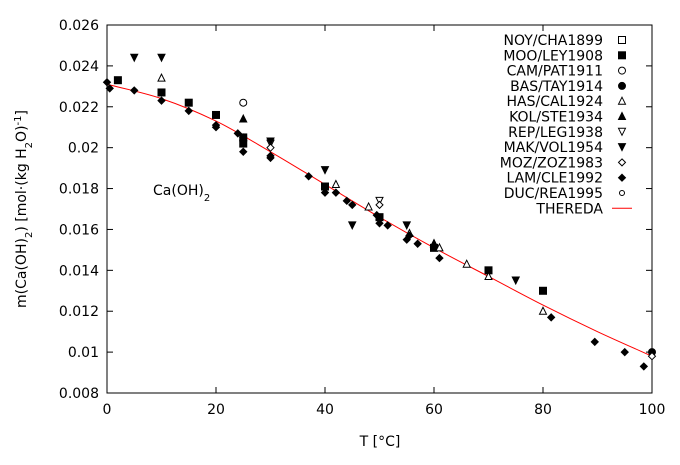  I want to click on legend-label: DUC/REA1995, so click(553, 194).